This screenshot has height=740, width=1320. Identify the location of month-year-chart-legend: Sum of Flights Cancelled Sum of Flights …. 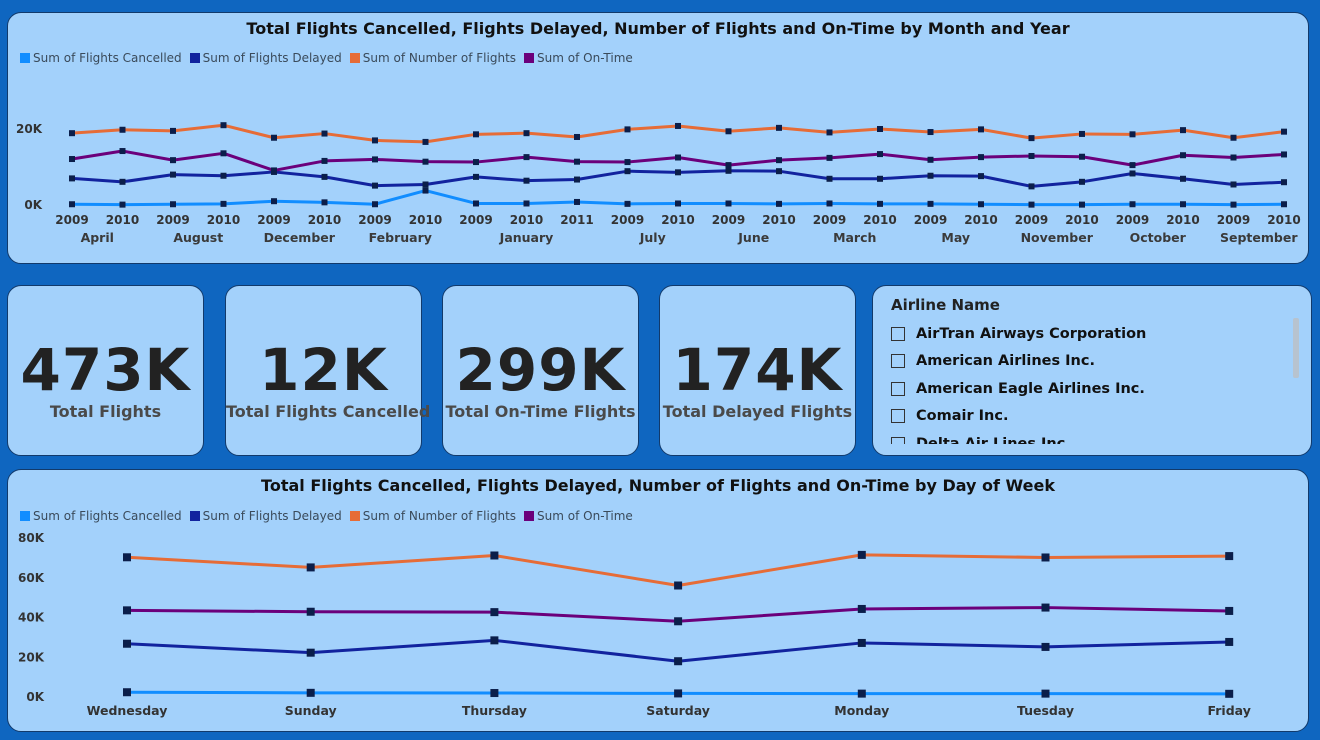
(326, 58).